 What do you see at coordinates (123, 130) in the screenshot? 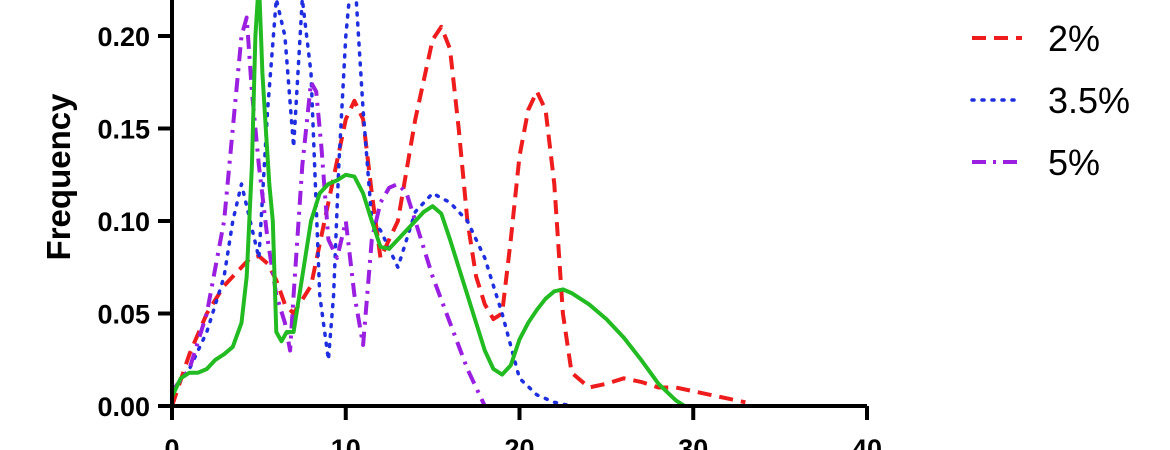
I see `y-tick-label: 0.15` at bounding box center [123, 130].